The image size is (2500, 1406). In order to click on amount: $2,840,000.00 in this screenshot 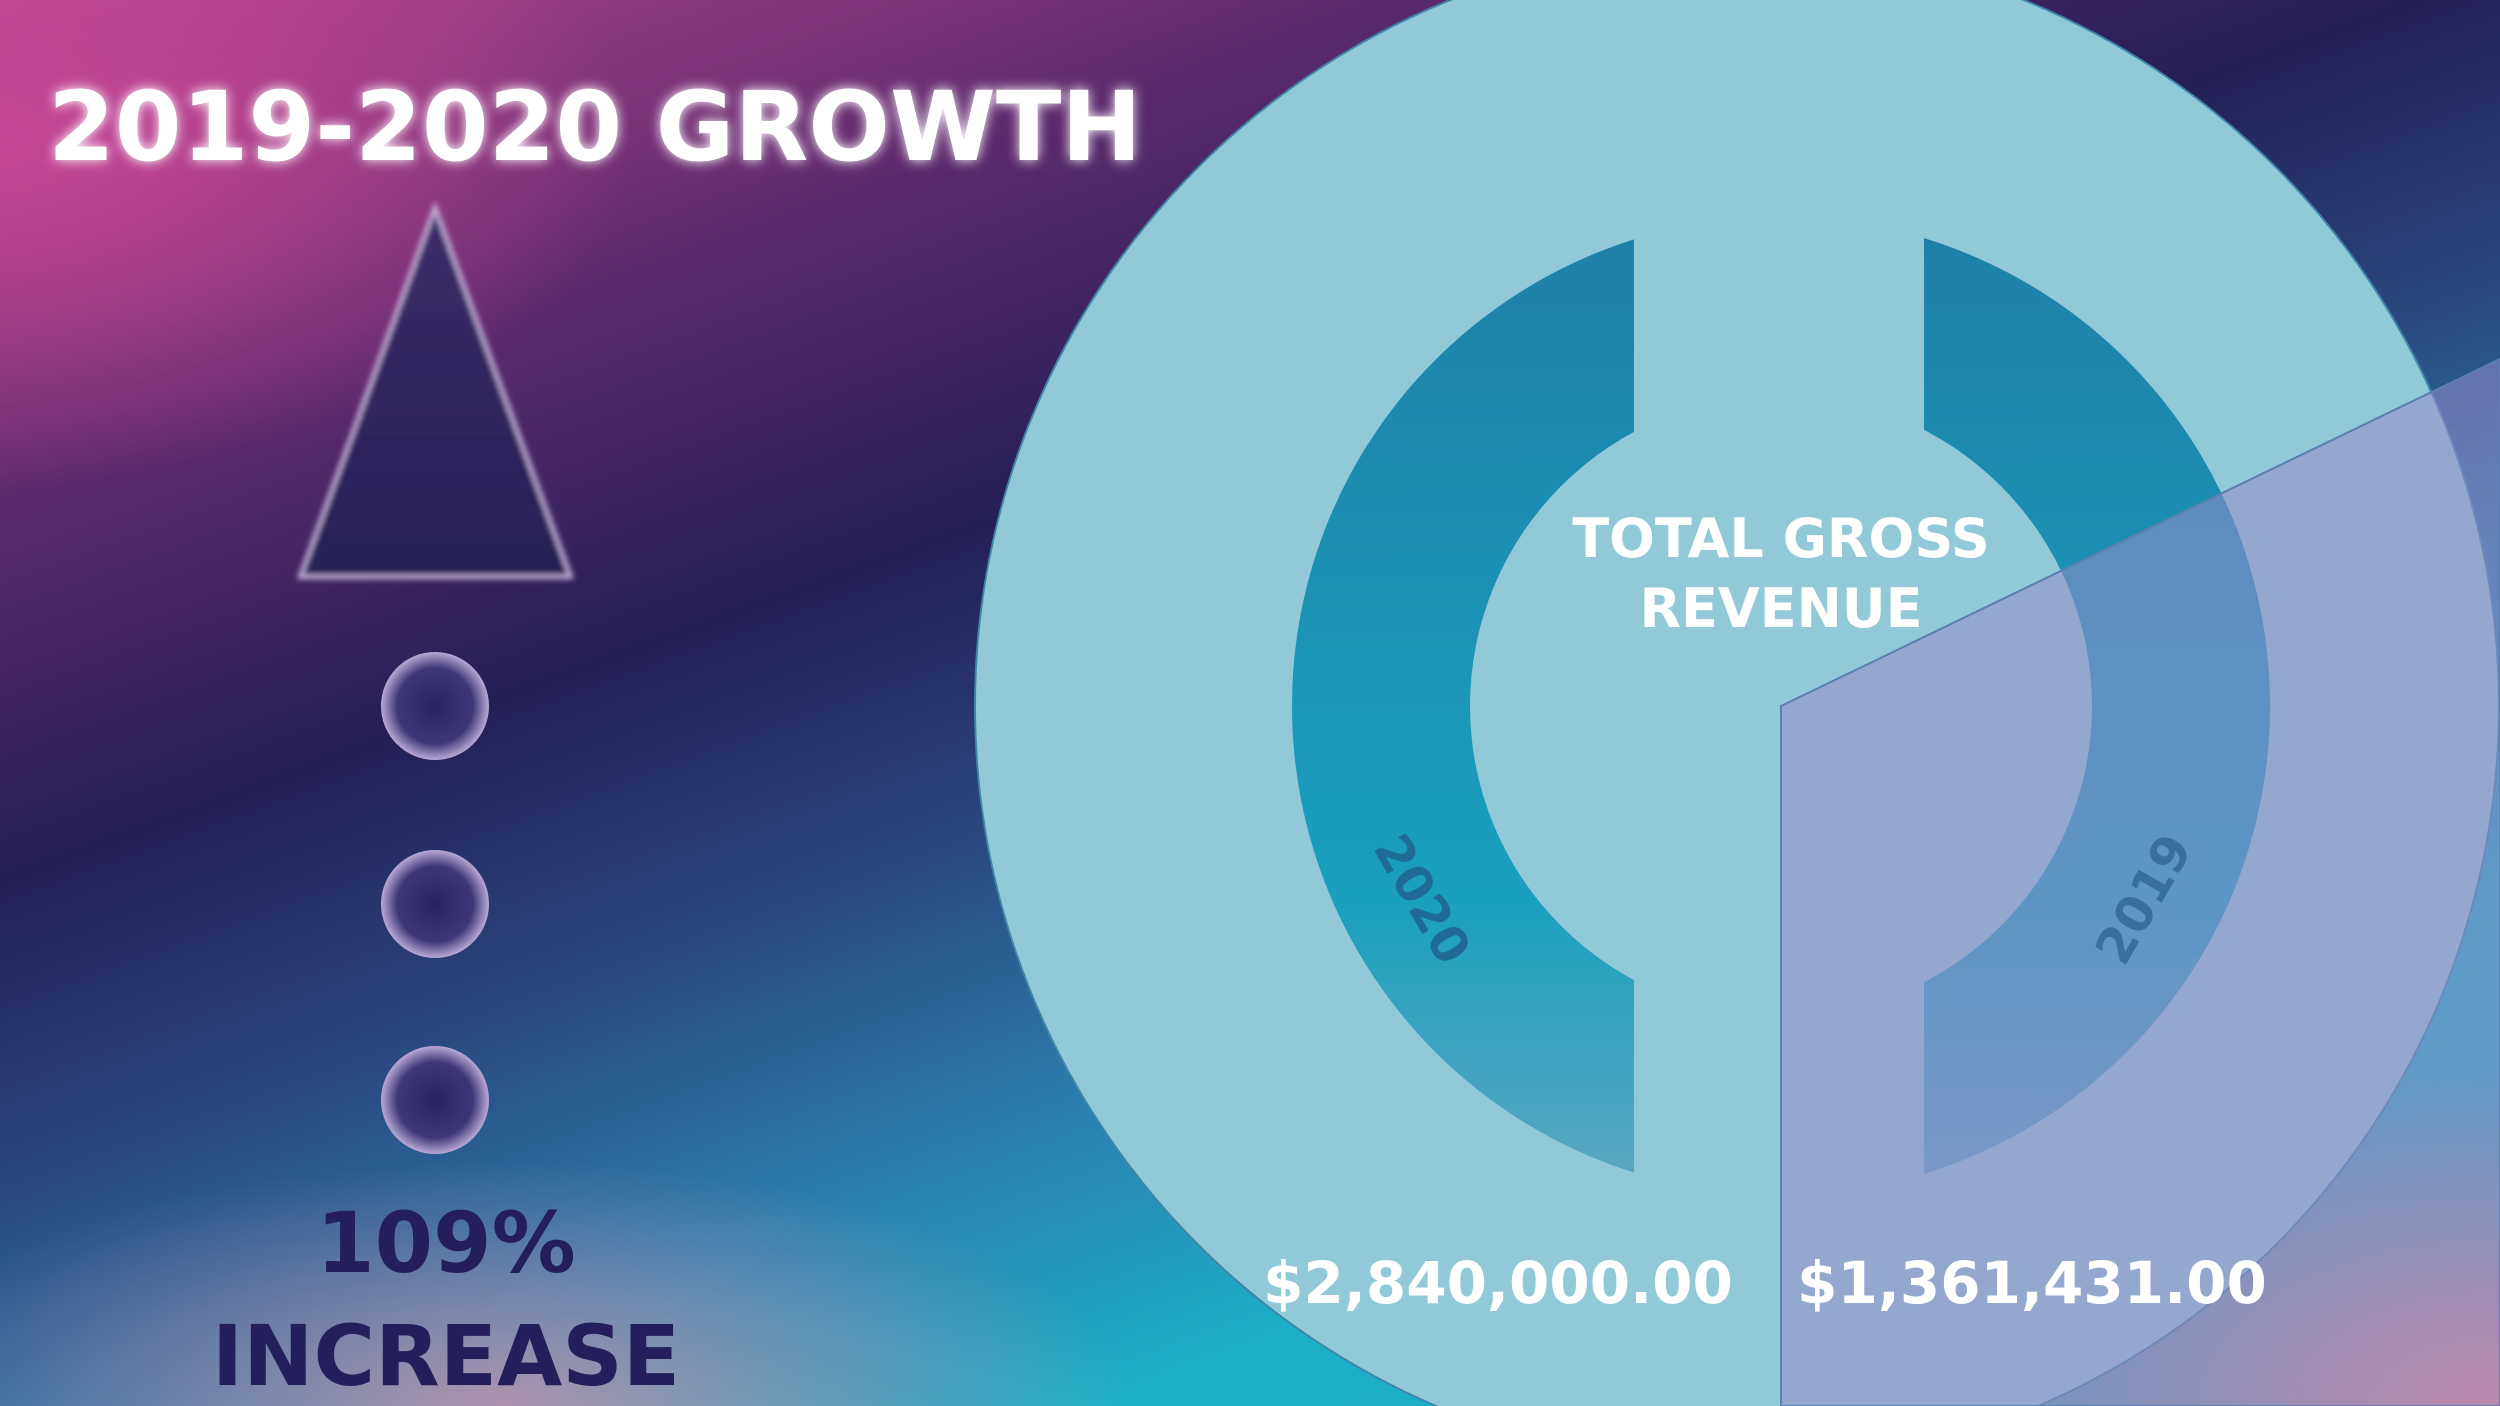, I will do `click(1498, 1283)`.